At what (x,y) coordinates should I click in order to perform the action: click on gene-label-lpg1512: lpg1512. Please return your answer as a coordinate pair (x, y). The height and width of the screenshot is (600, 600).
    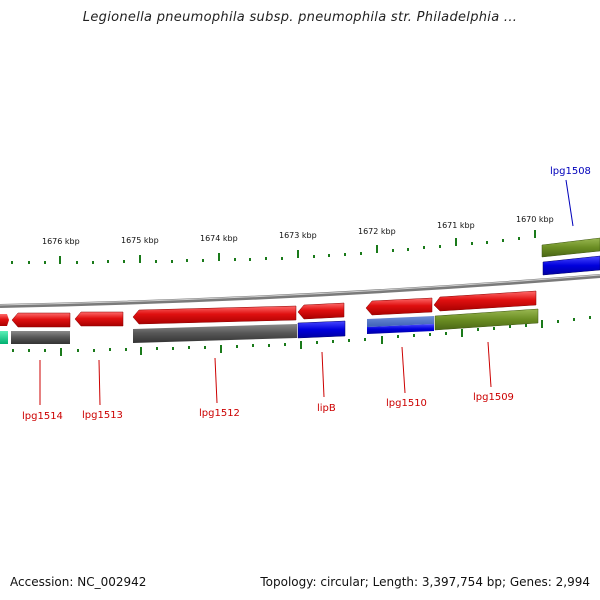
    Looking at the image, I should click on (219, 413).